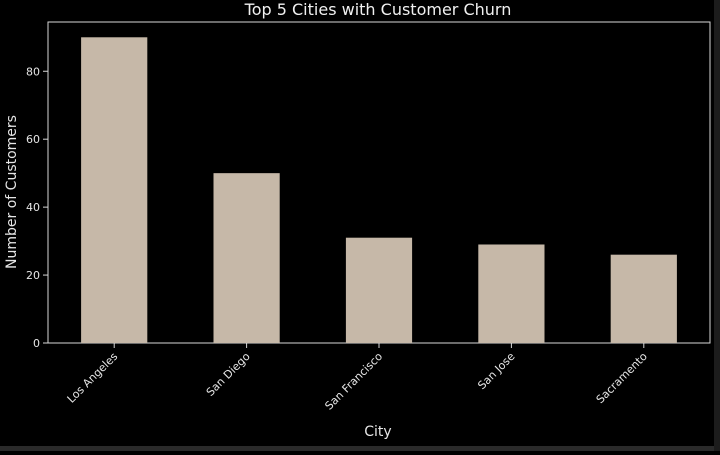  I want to click on y-tick-label: 80, so click(33, 71).